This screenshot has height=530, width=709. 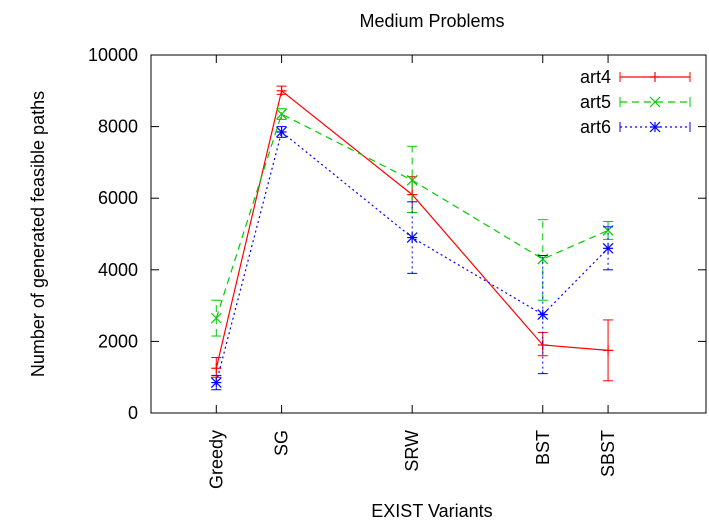 I want to click on y-tick-label: 4000, so click(x=118, y=270).